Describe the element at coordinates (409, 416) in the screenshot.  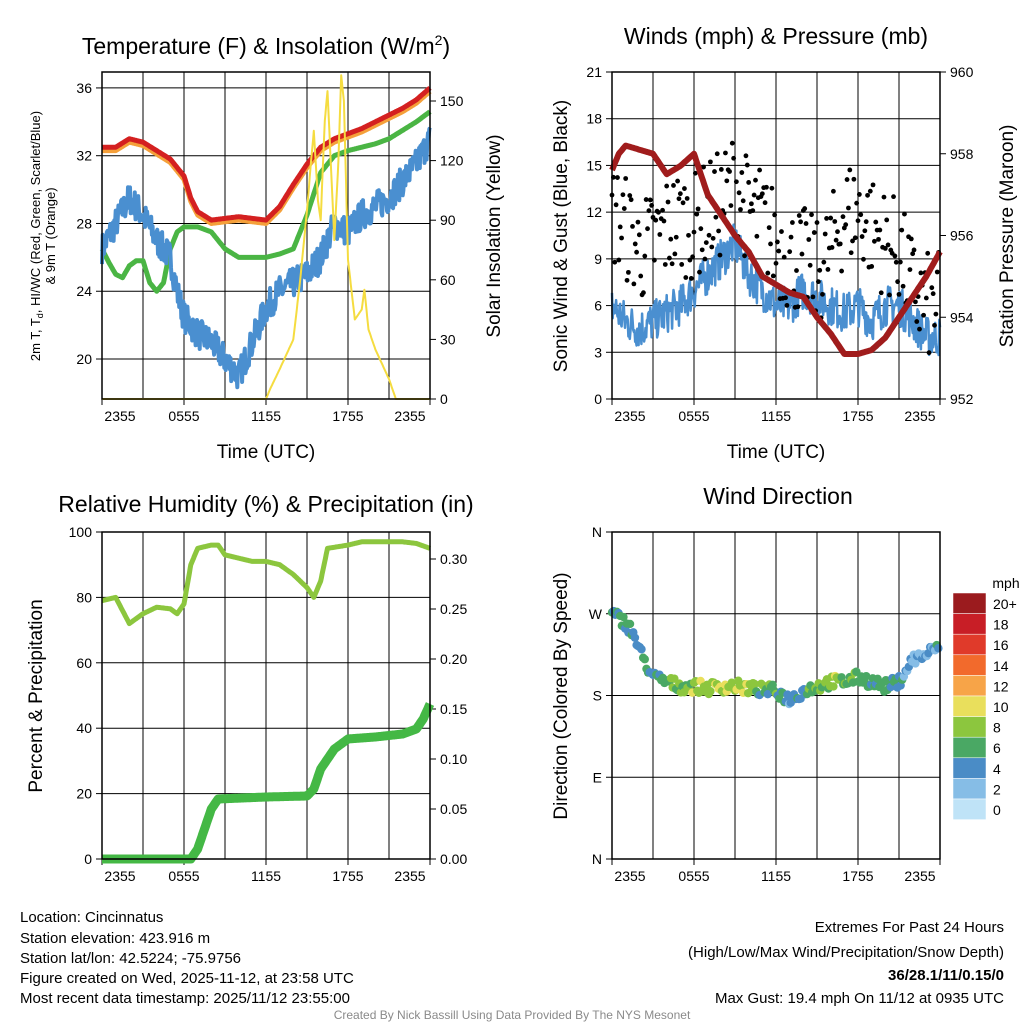
I see `x-tick-label: 2355` at that location.